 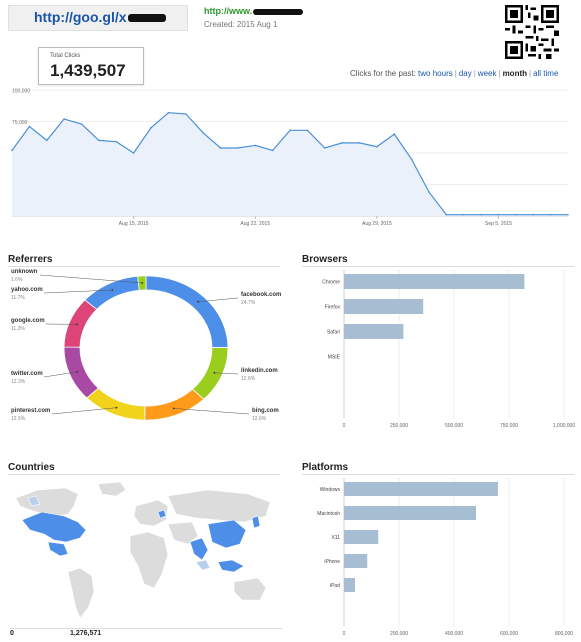 I want to click on total-clicks-value: 1,439,507, so click(x=88, y=70).